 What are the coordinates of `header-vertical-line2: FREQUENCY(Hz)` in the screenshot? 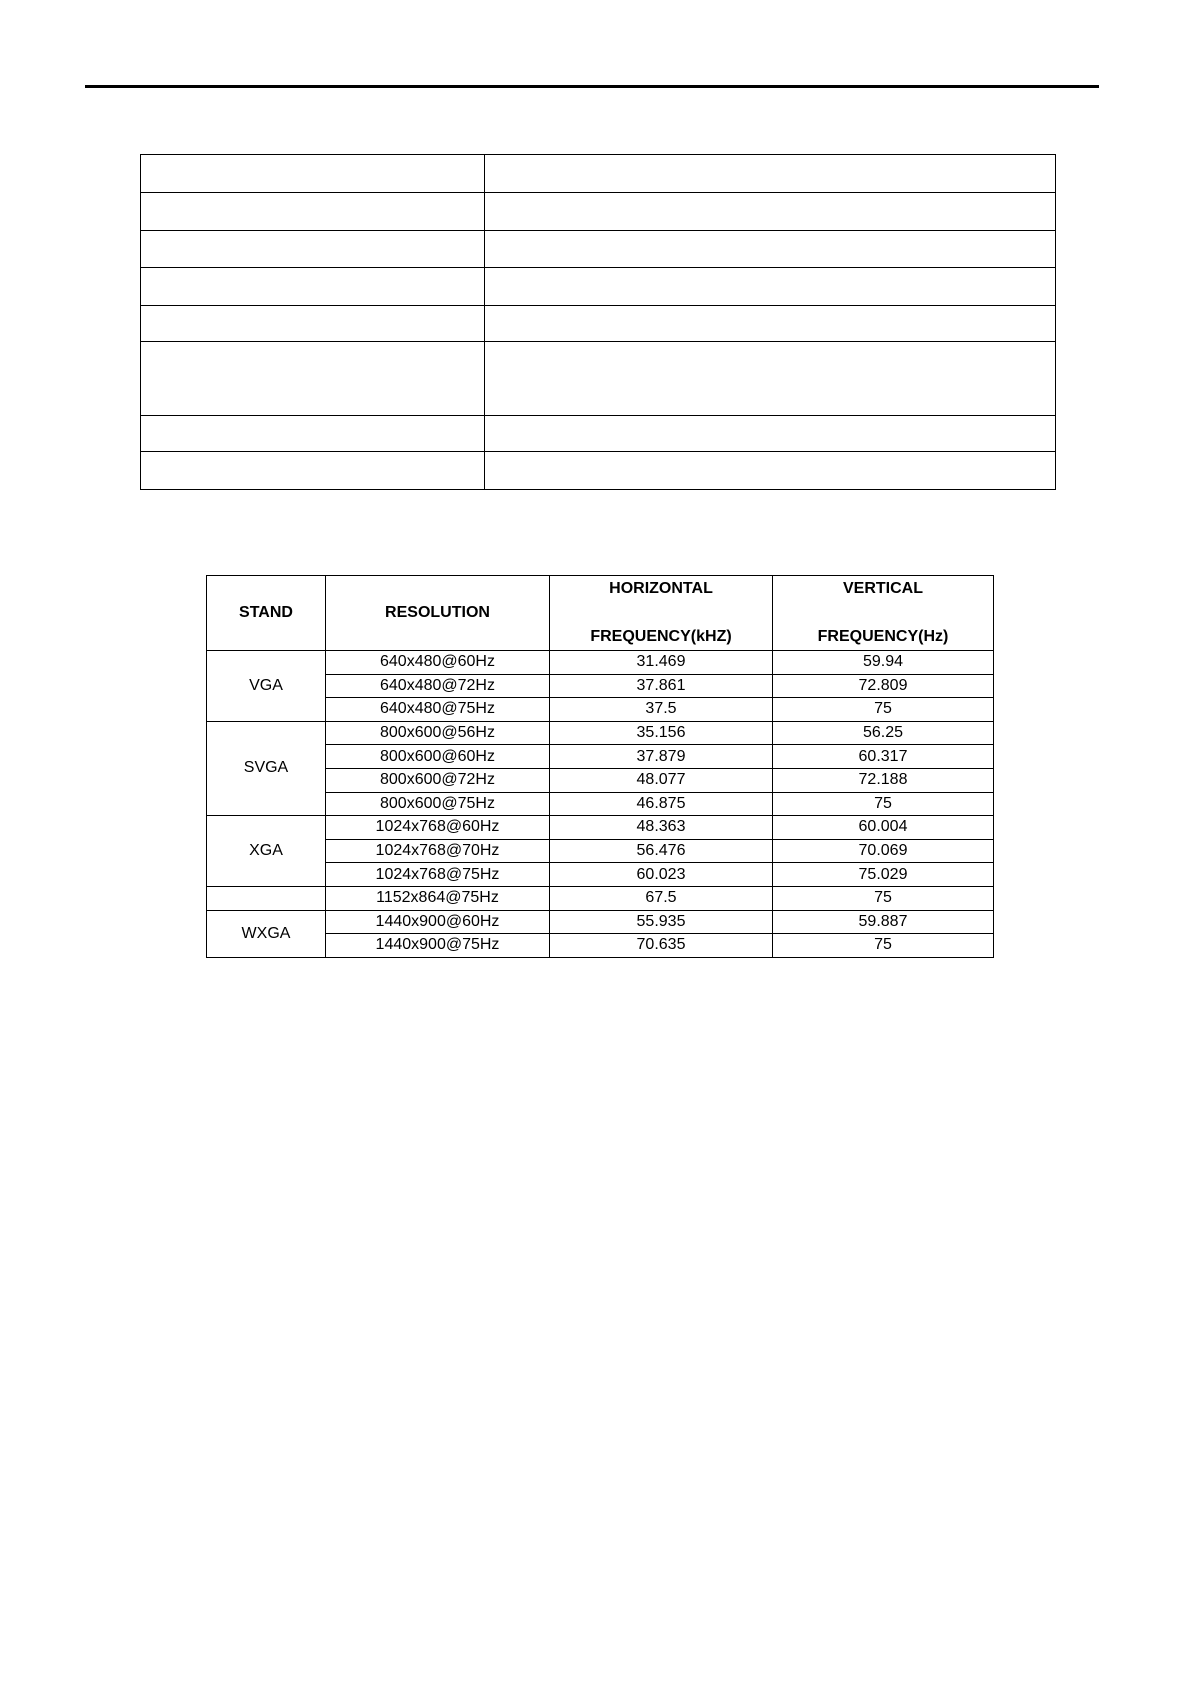 It's located at (883, 636).